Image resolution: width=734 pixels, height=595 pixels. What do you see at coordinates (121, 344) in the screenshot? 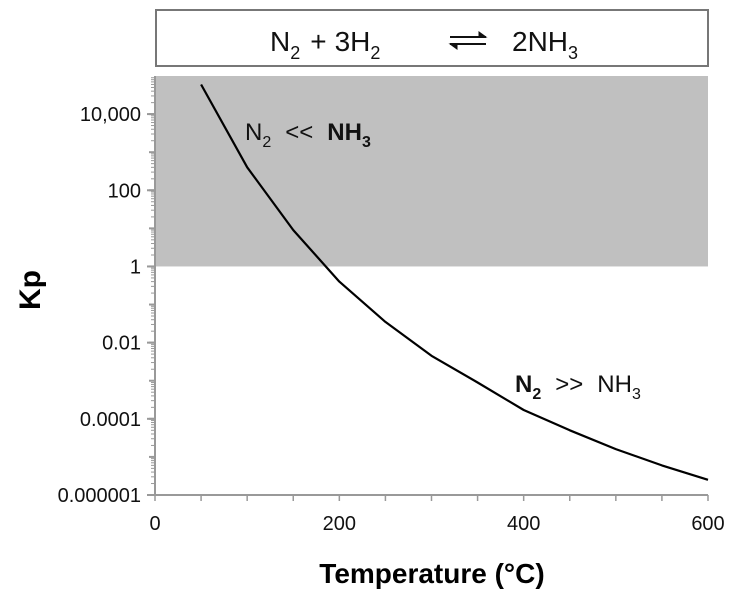
I see `y-tick-label: 0.01` at bounding box center [121, 344].